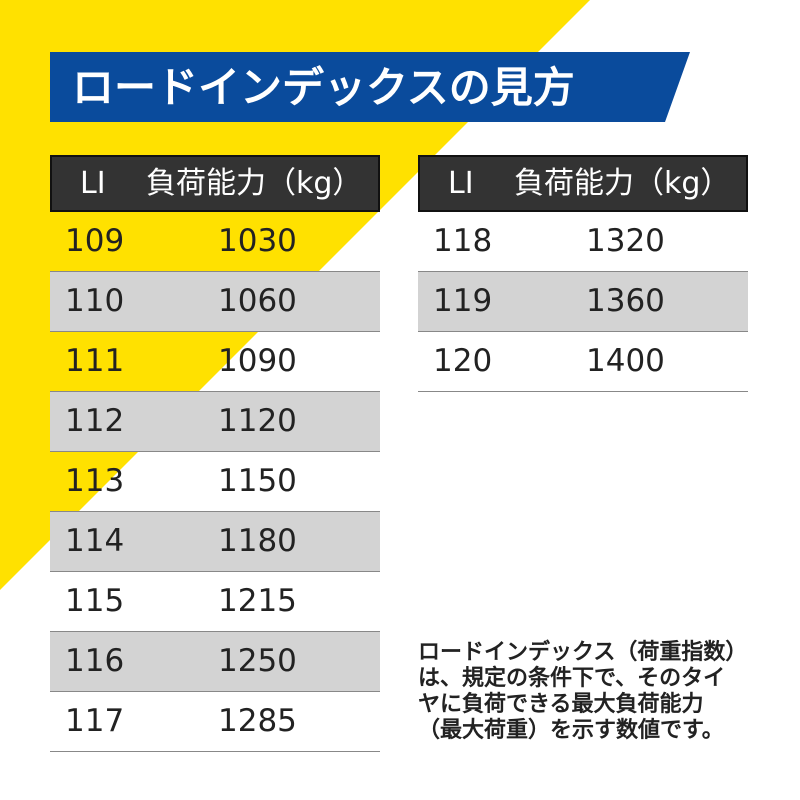 The width and height of the screenshot is (800, 800). What do you see at coordinates (95, 361) in the screenshot?
I see `li-cell: 111` at bounding box center [95, 361].